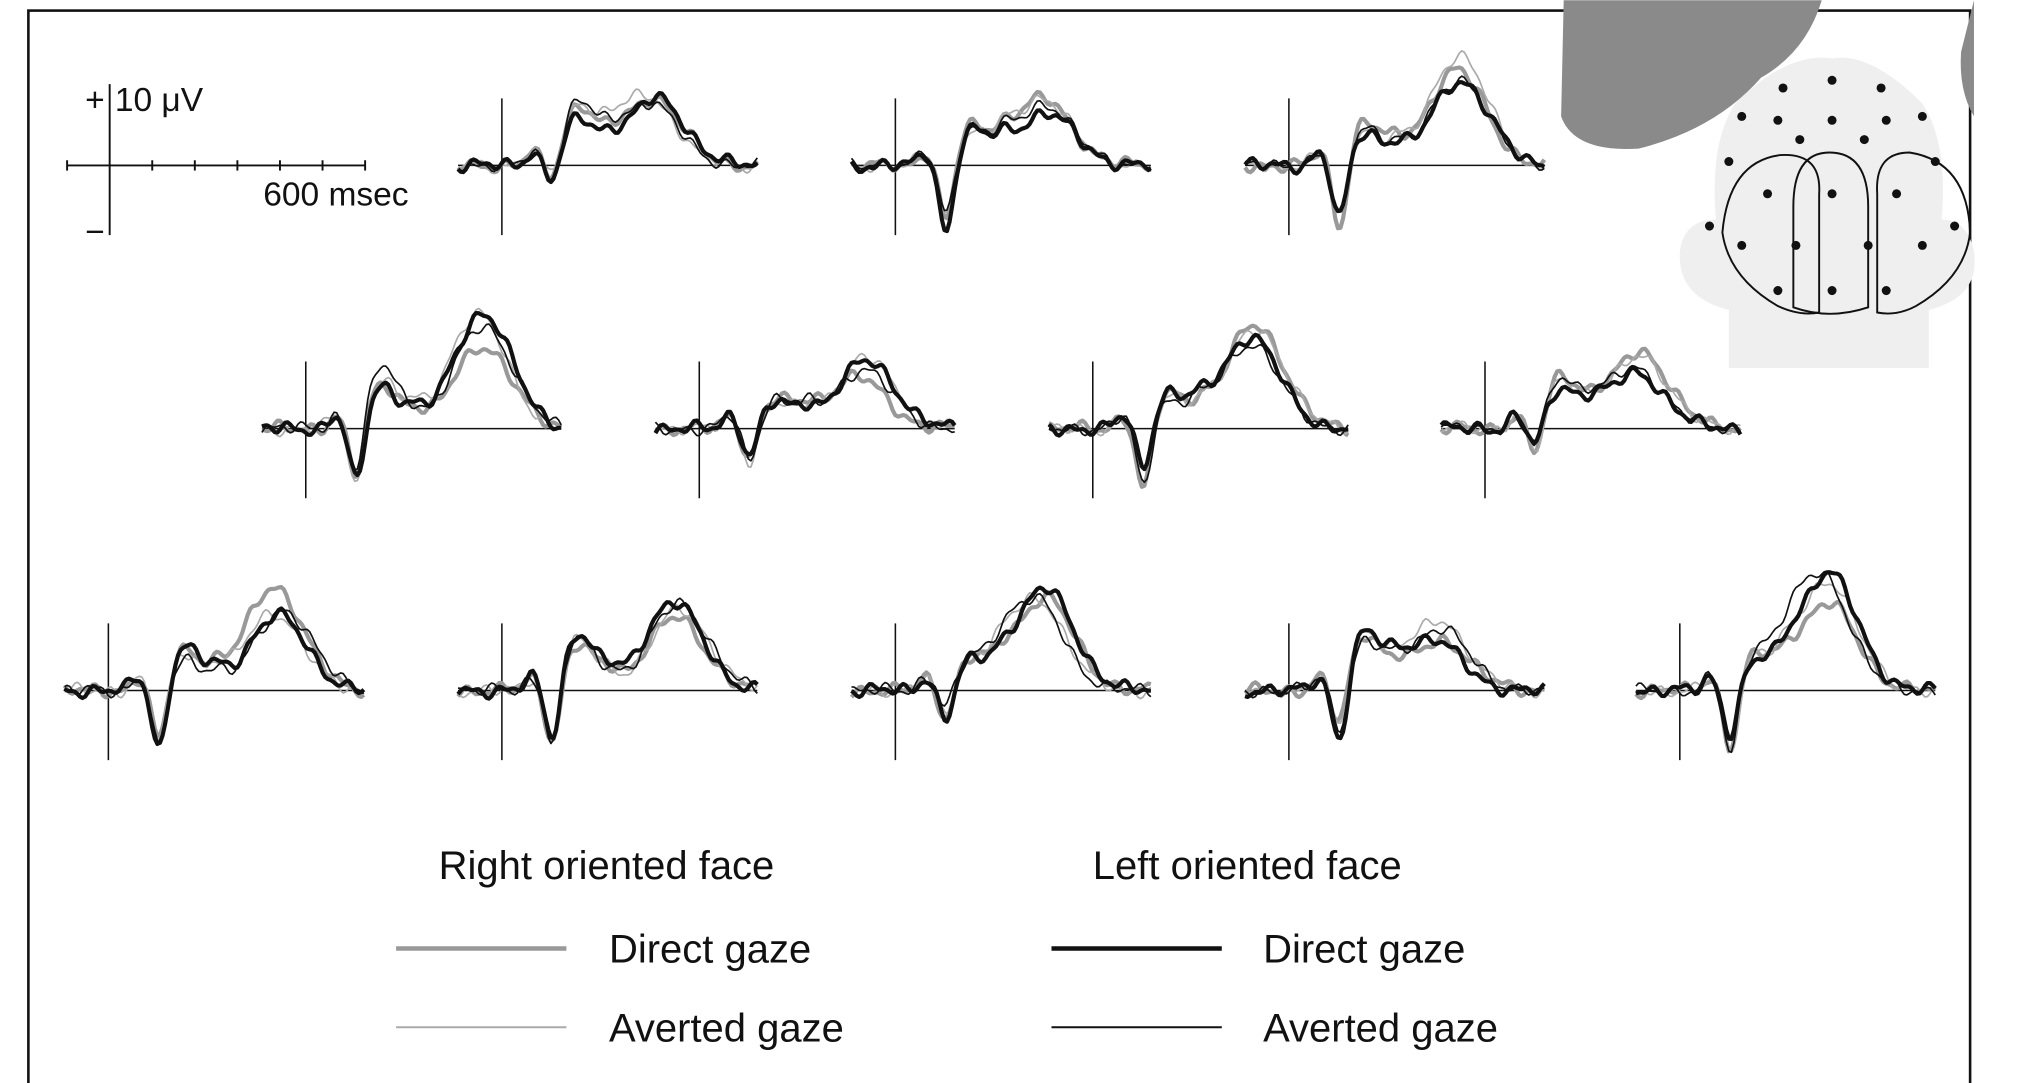  Describe the element at coordinates (1247, 866) in the screenshot. I see `legend-title: Left oriented face` at that location.